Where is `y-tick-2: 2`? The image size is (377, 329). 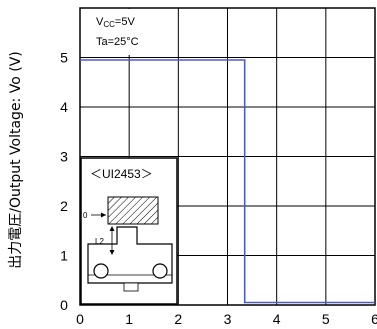
y-tick-2: 2 is located at coordinates (64, 206).